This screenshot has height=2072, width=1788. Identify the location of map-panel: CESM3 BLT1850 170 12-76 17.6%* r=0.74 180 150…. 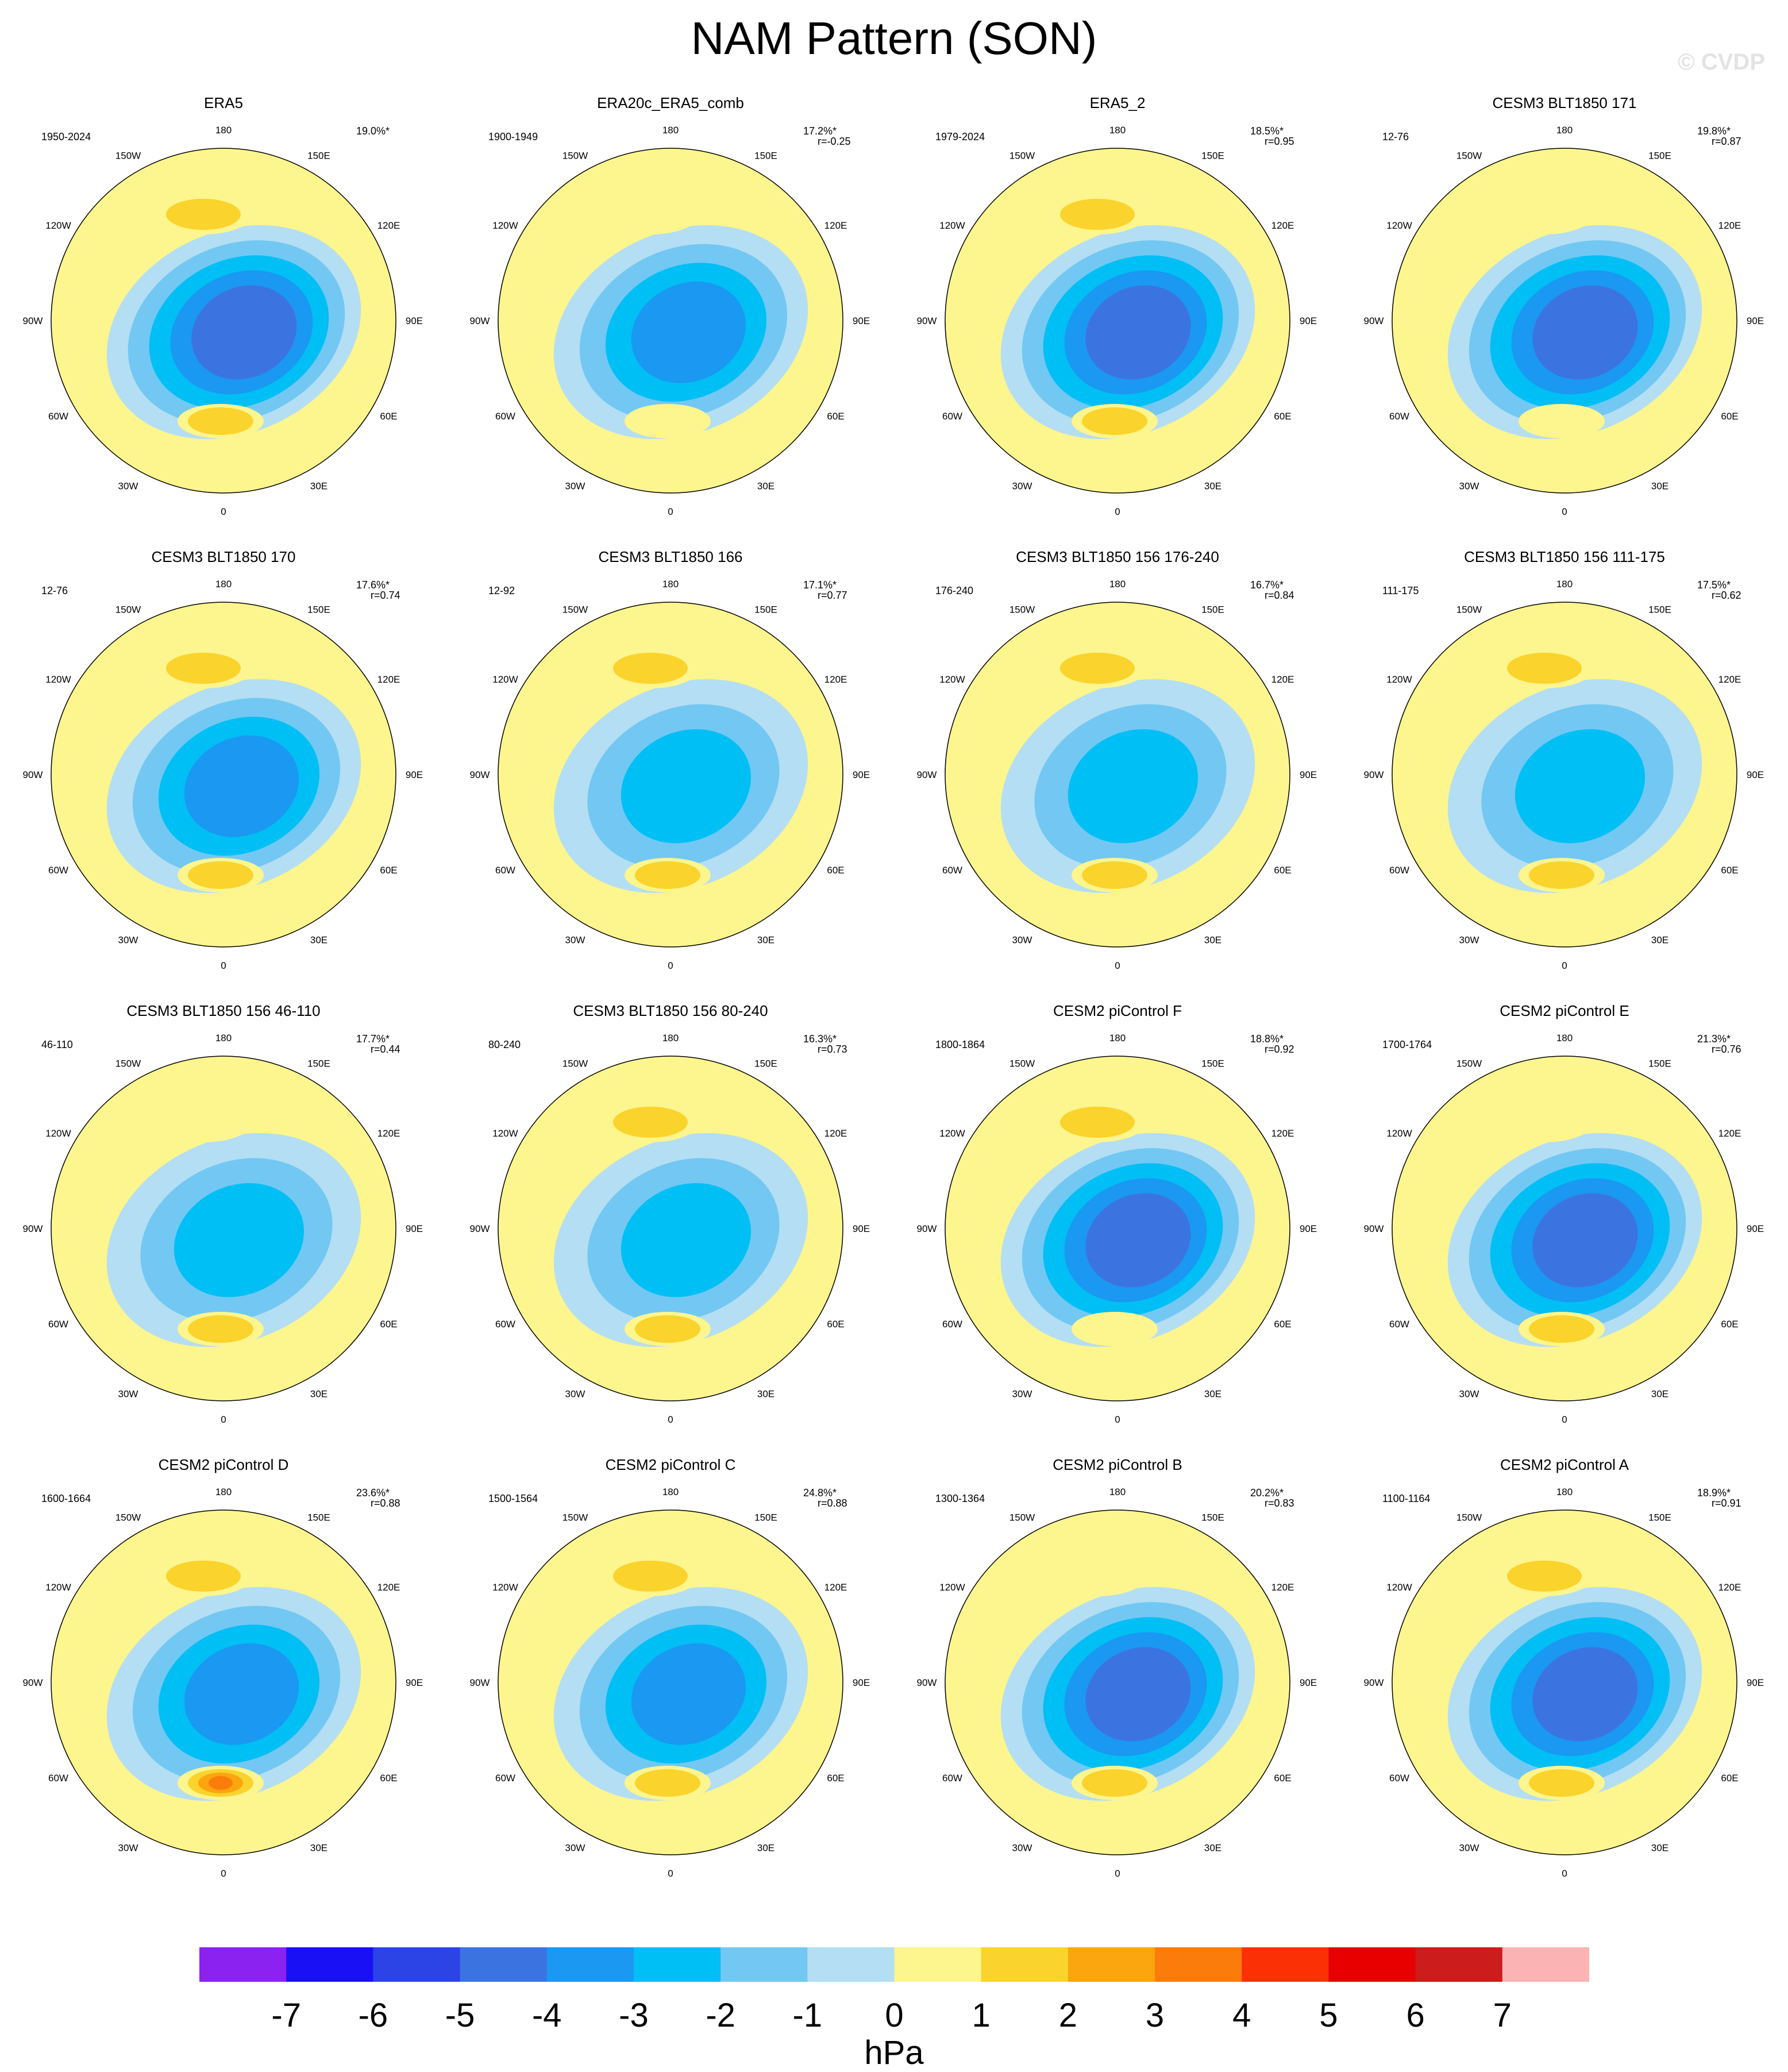
(223, 767).